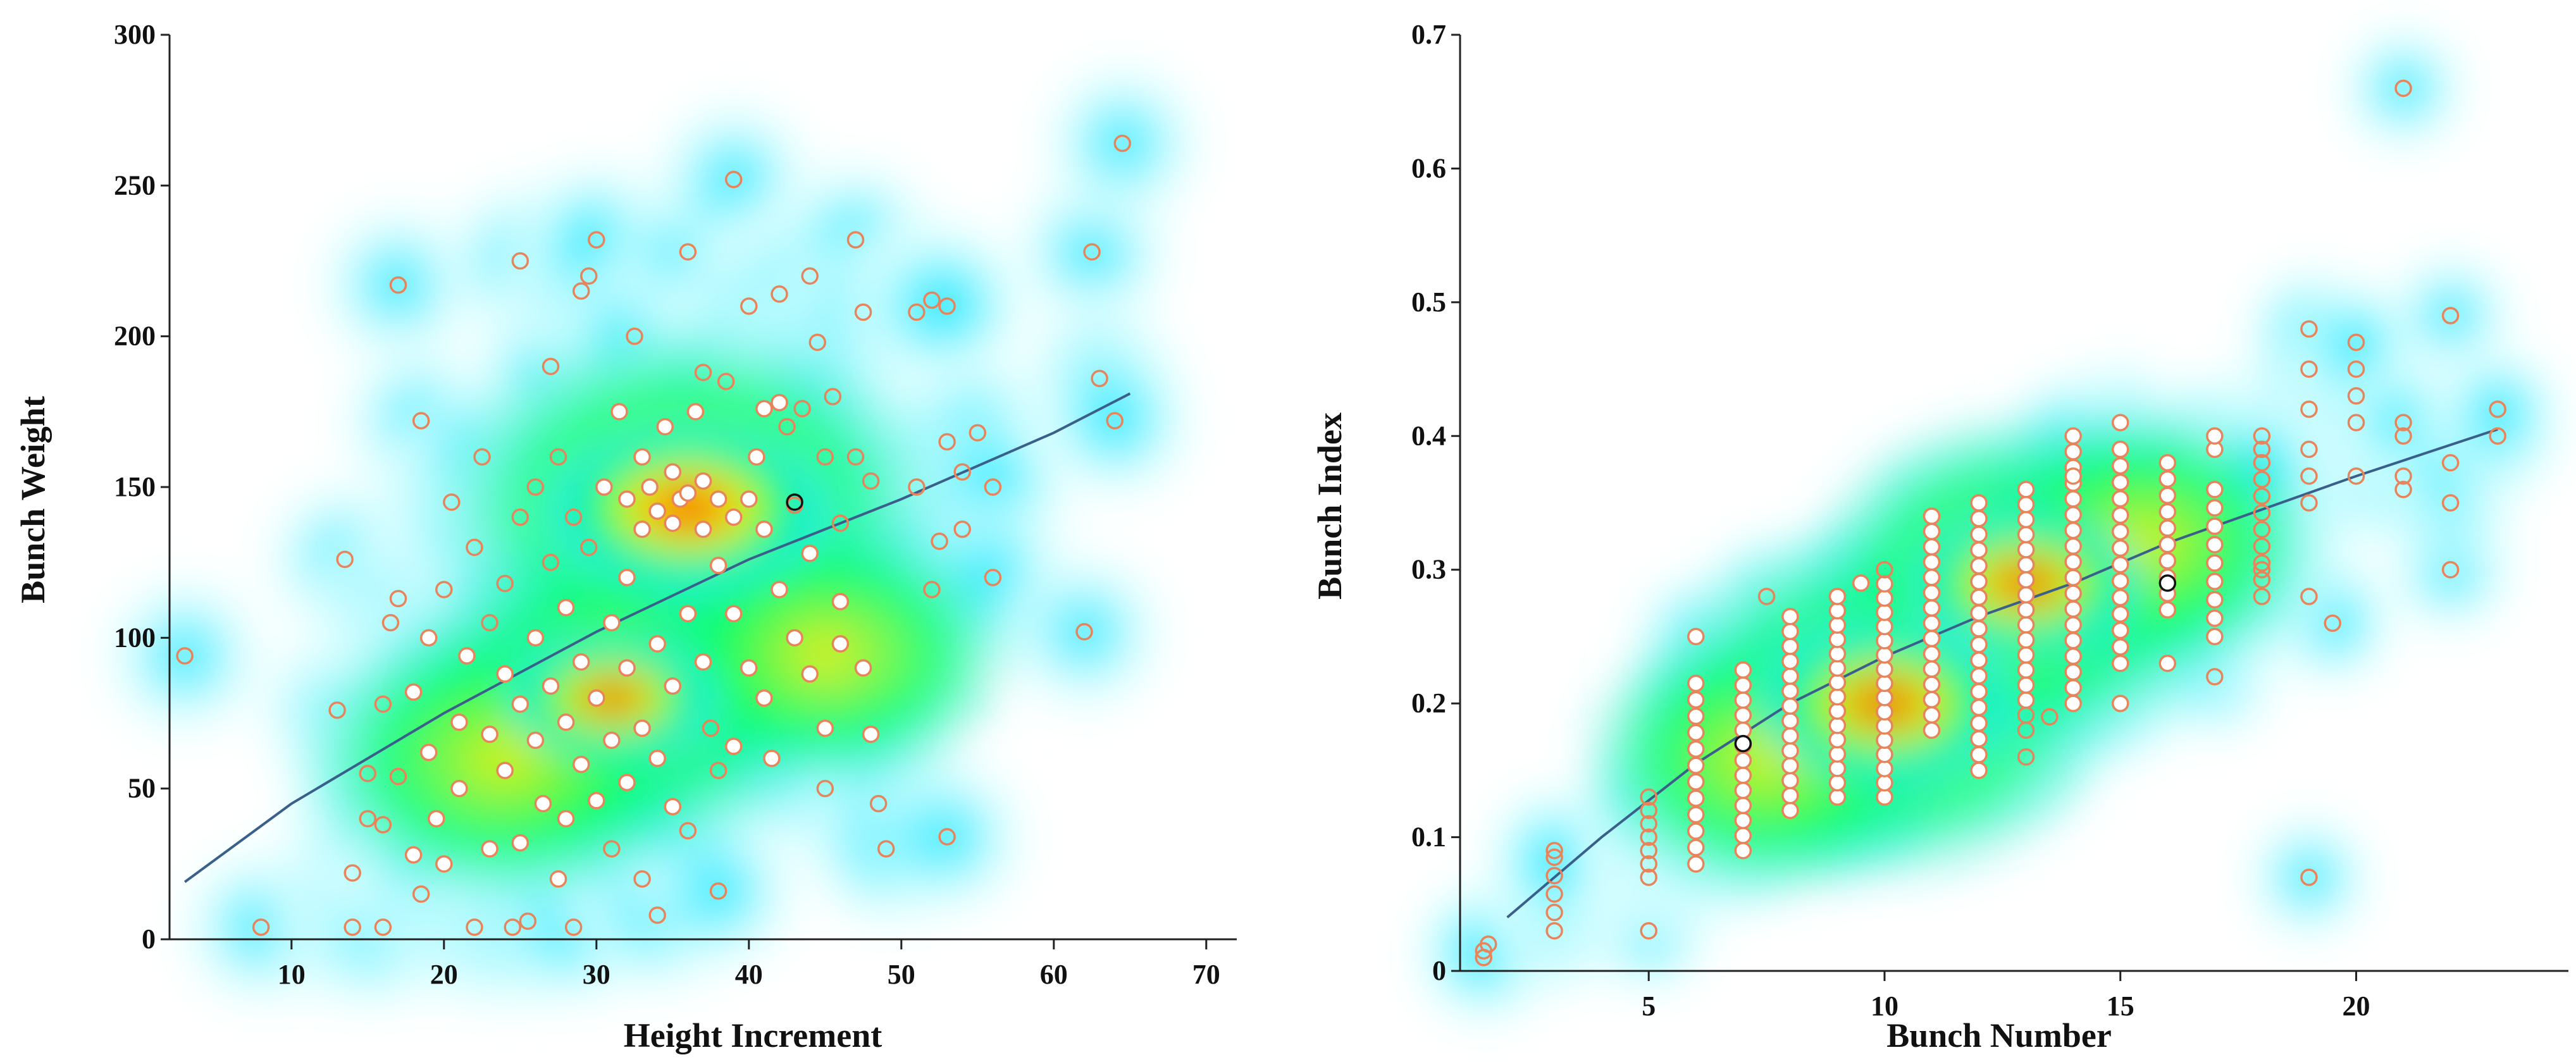 The image size is (2576, 1062). I want to click on density-cell, so click(1122, 143).